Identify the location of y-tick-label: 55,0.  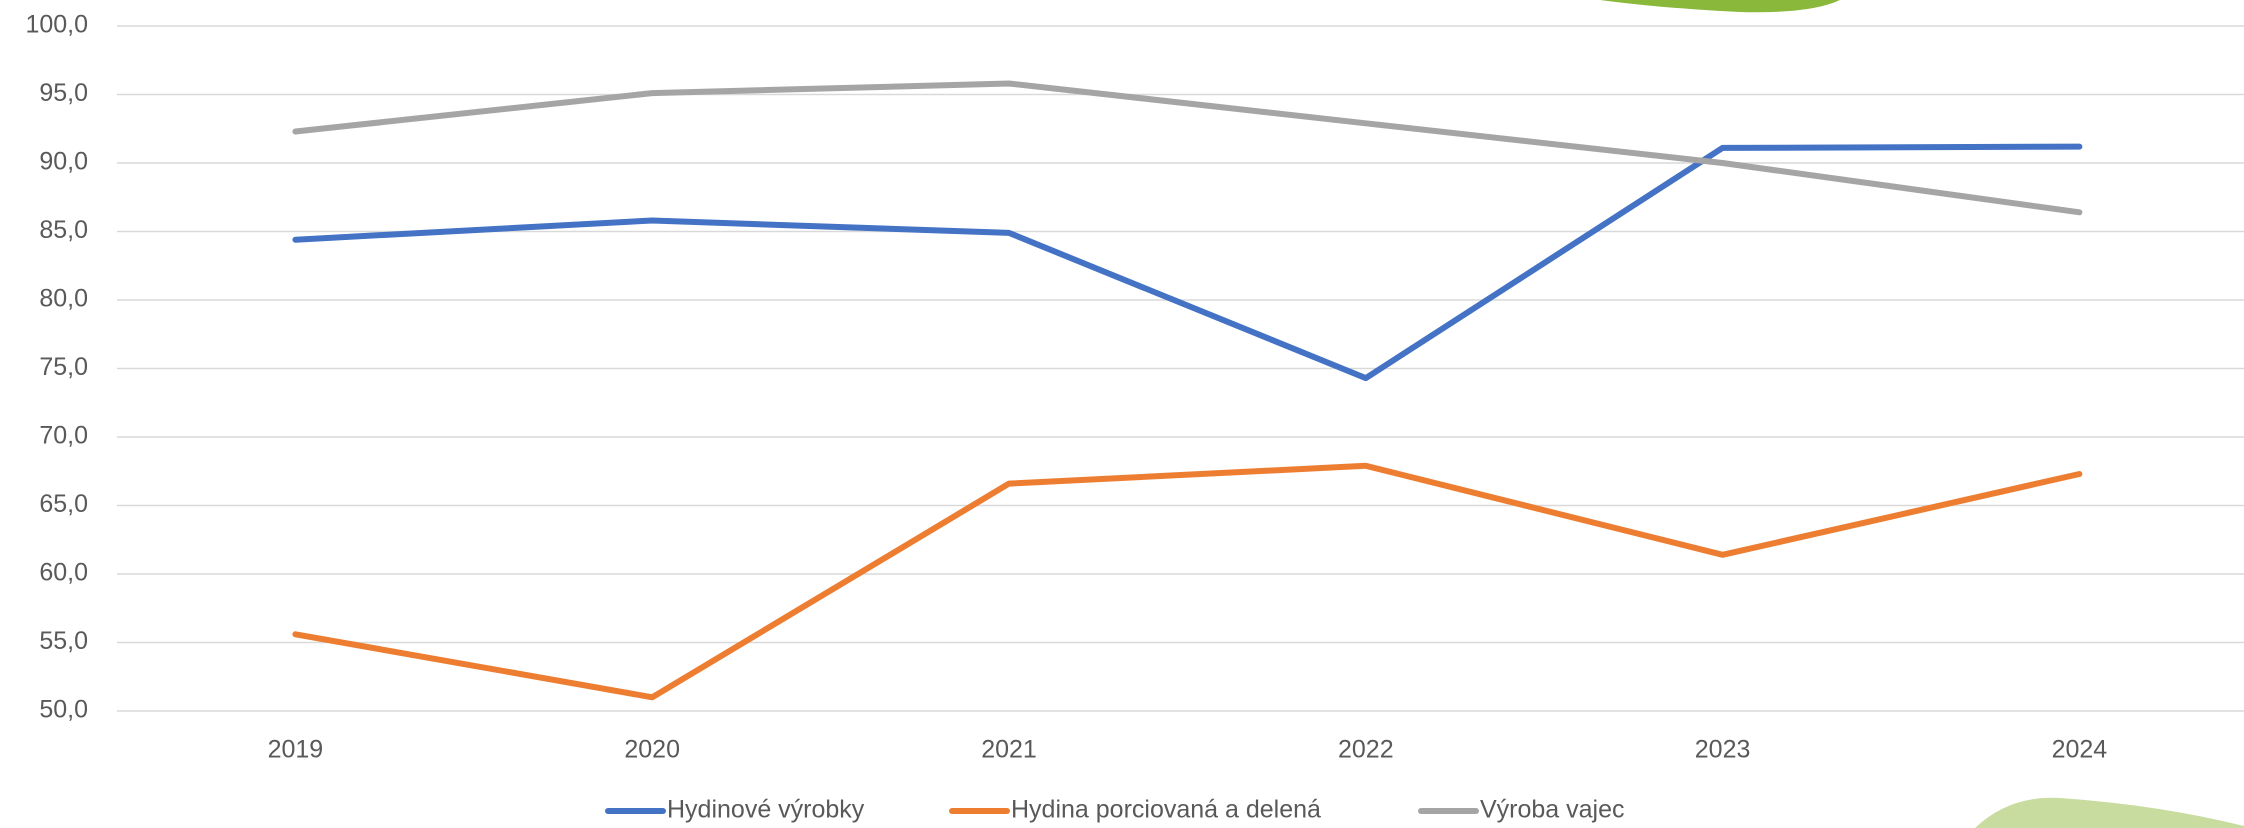
(63, 641).